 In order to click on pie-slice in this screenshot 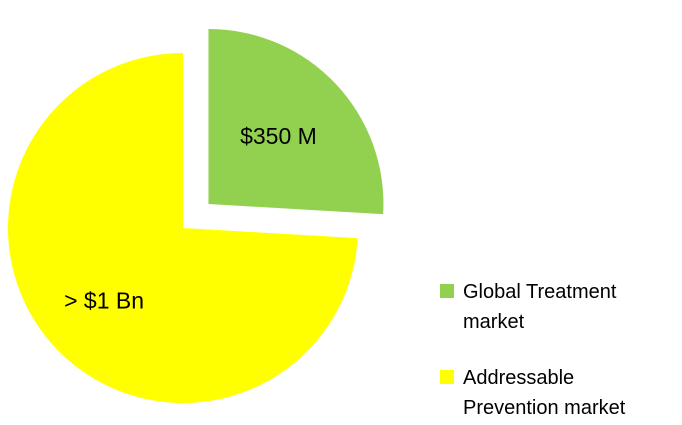, I will do `click(296, 121)`.